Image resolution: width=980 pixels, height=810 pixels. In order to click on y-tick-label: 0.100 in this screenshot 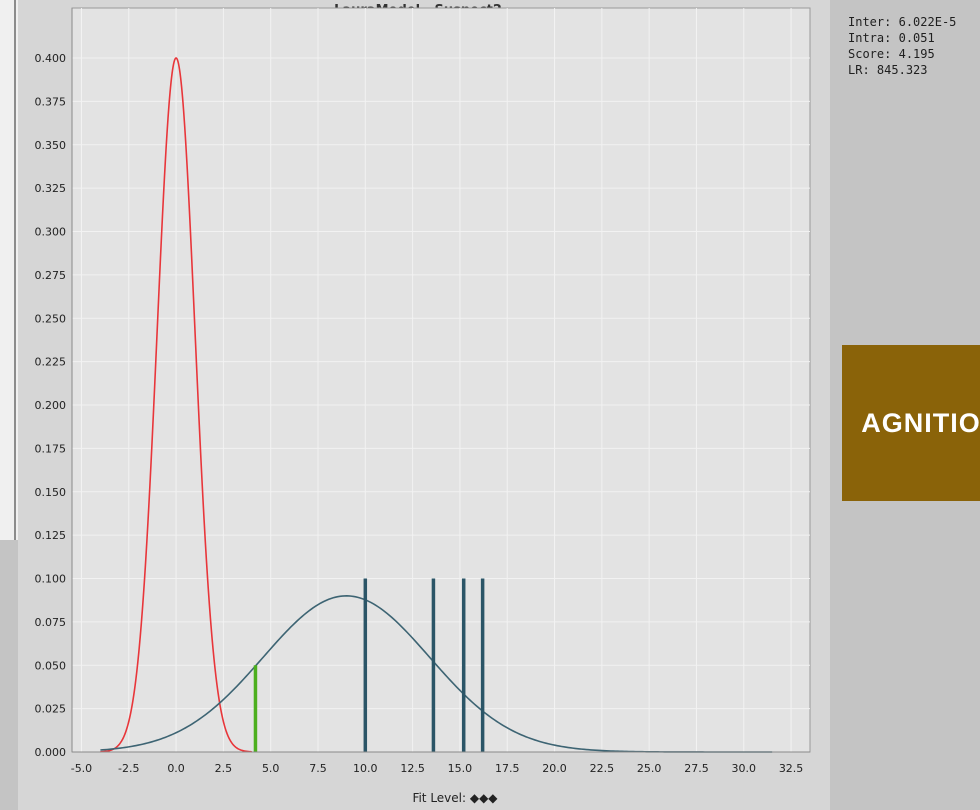, I will do `click(51, 579)`.